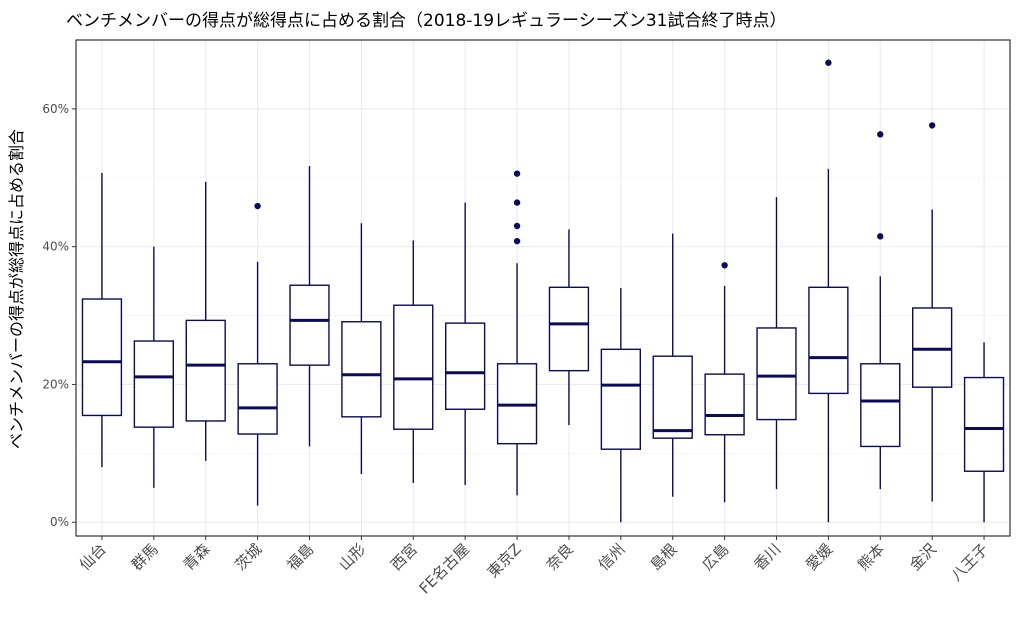 The width and height of the screenshot is (1024, 640). What do you see at coordinates (197, 557) in the screenshot?
I see `x-tick-label: 青森` at bounding box center [197, 557].